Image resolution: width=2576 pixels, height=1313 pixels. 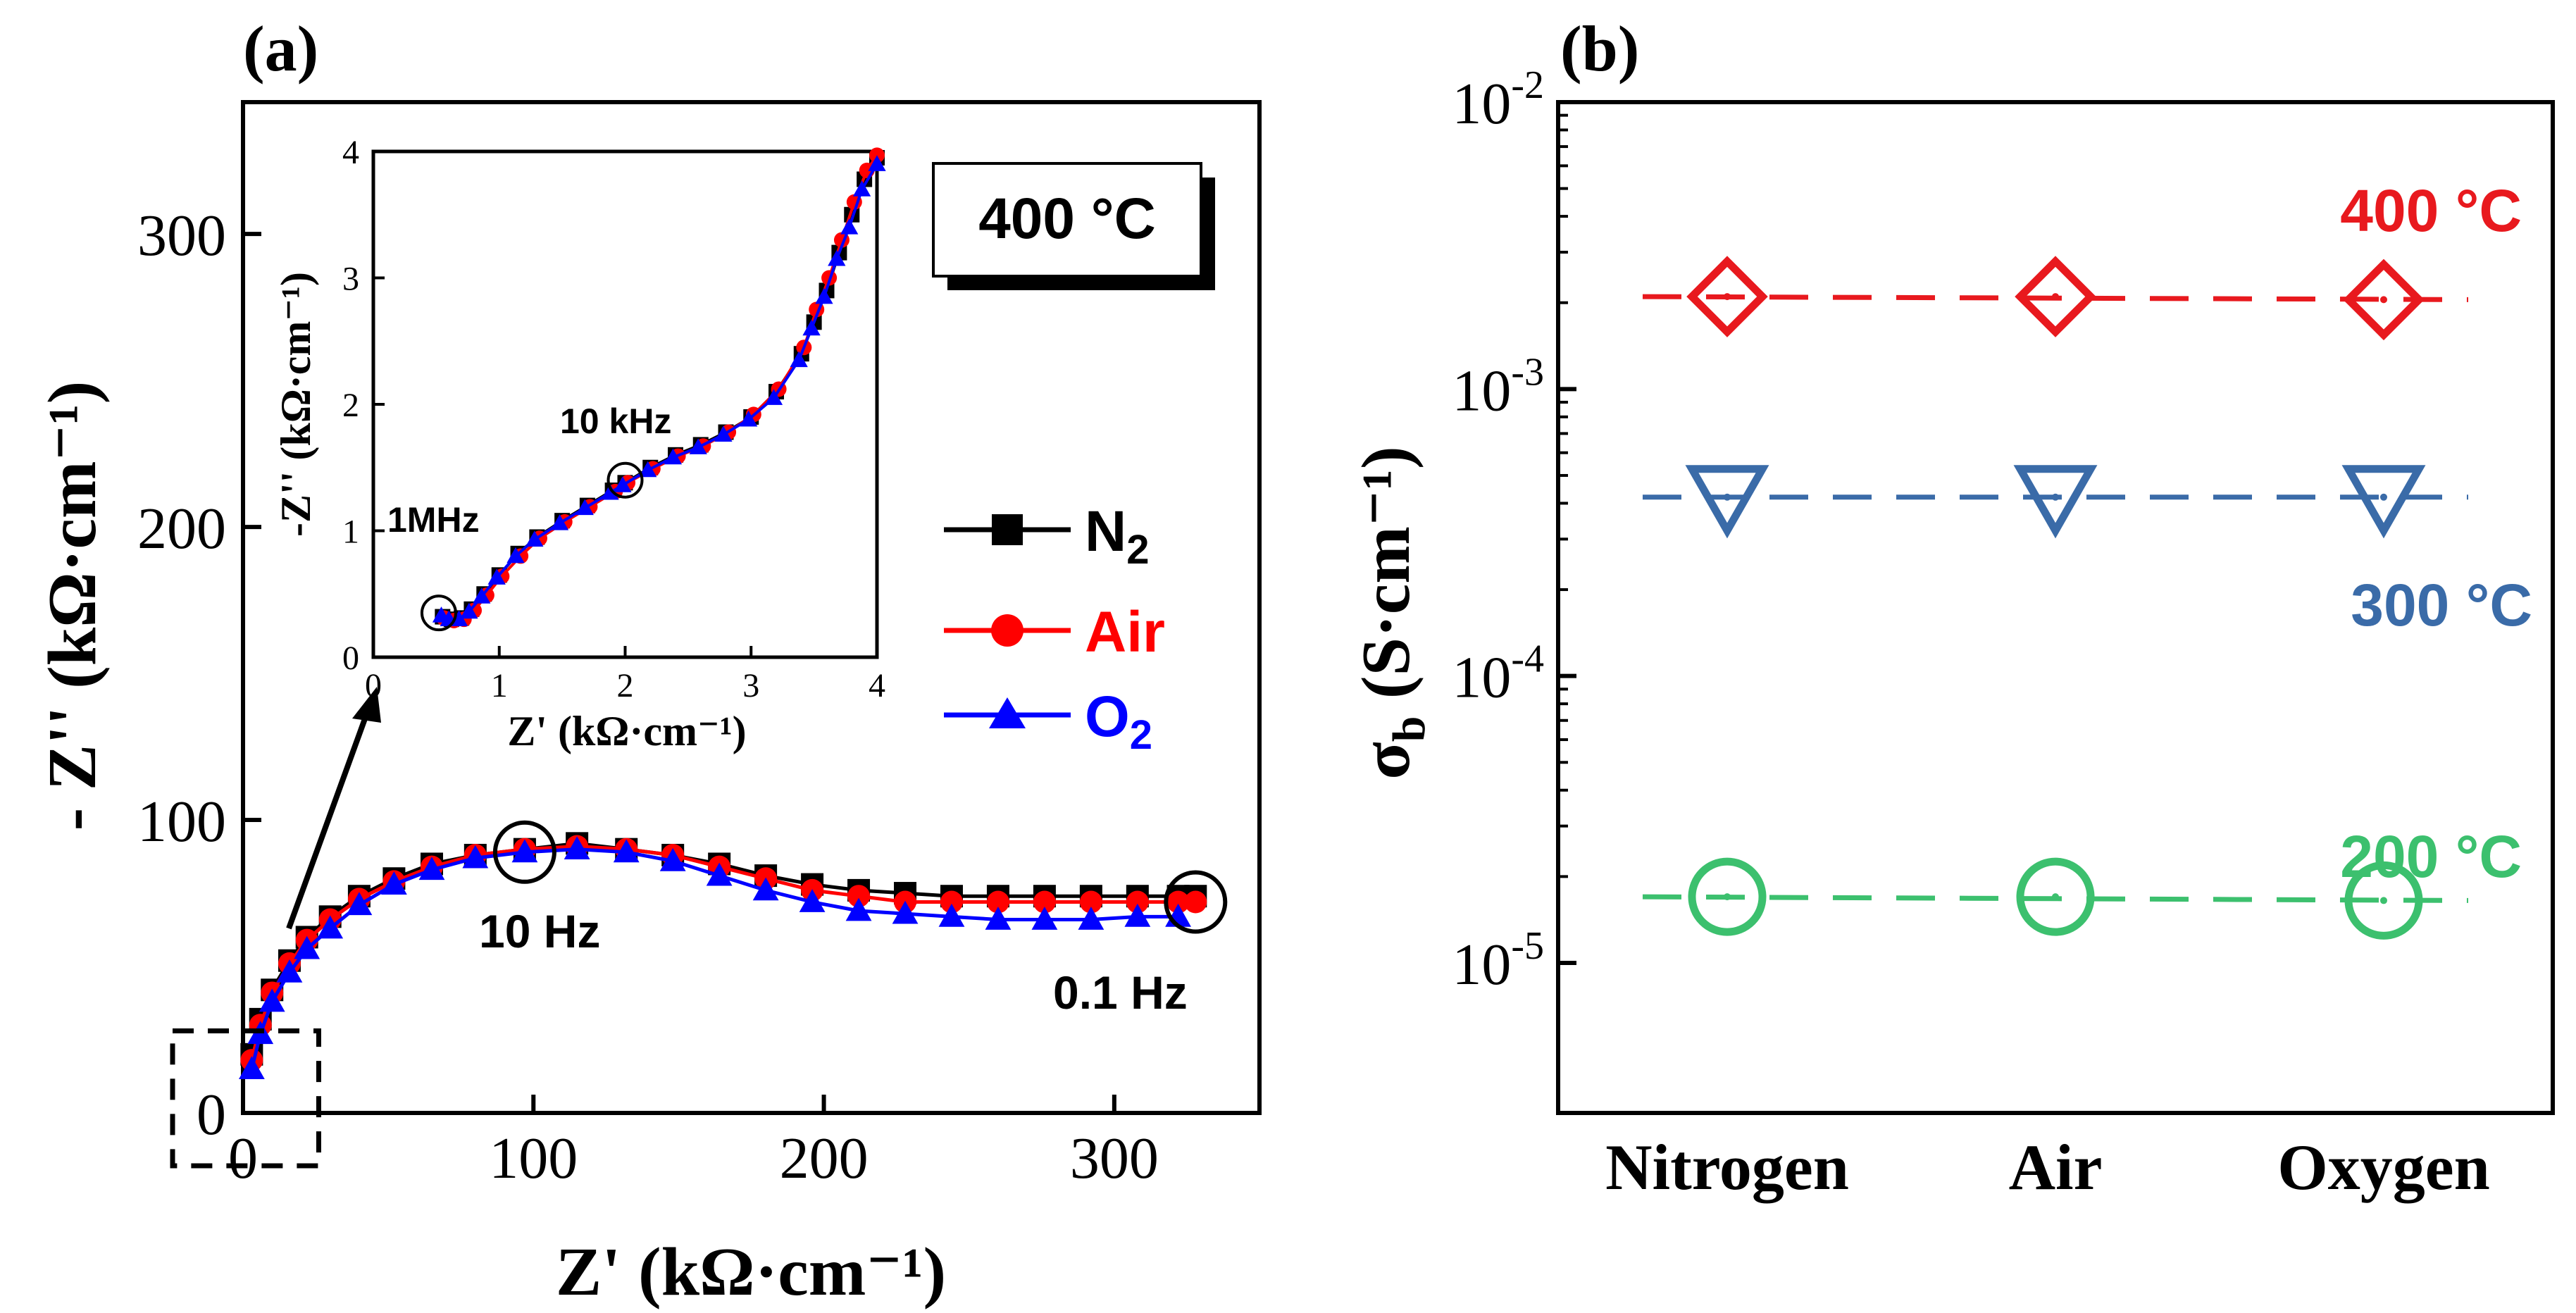 What do you see at coordinates (1498, 100) in the screenshot?
I see `b-y-tick-label: 10⁻²` at bounding box center [1498, 100].